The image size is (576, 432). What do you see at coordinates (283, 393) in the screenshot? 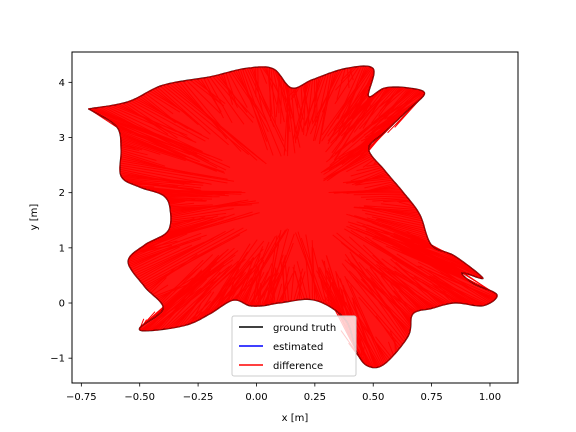
I see `x-axis-ticks: −0.75 −0.50 −0.25 0.00 0.25 0.50 0.75 1.00` at bounding box center [283, 393].